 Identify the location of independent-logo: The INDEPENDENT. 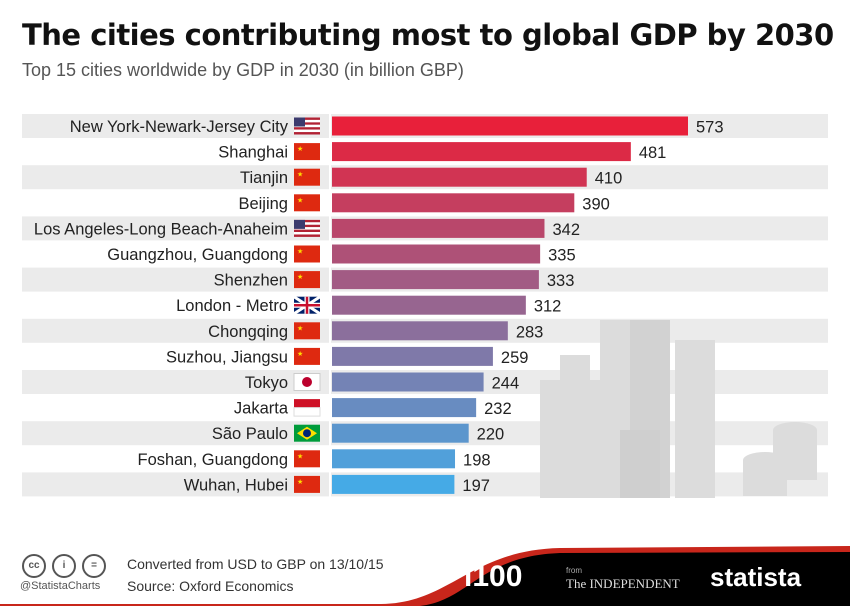
(623, 583).